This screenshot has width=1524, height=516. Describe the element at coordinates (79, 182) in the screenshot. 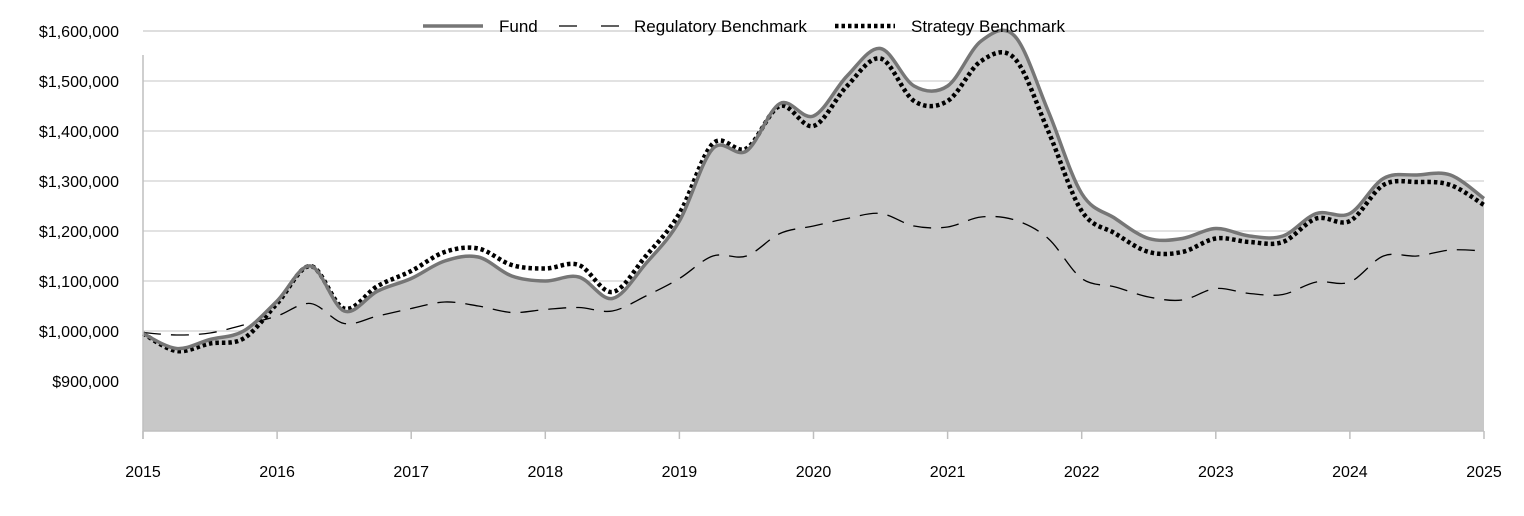

I see `y-tick-label: $1,300,000` at that location.